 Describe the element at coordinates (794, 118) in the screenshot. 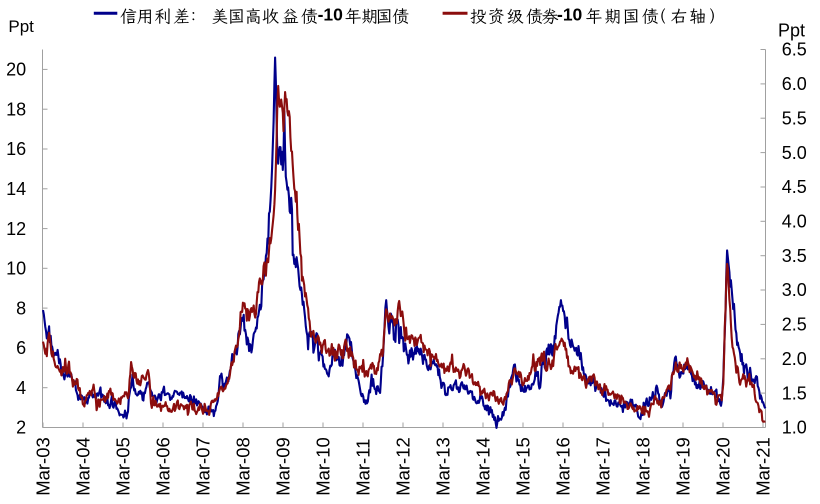

I see `svg-text: 5.5` at that location.